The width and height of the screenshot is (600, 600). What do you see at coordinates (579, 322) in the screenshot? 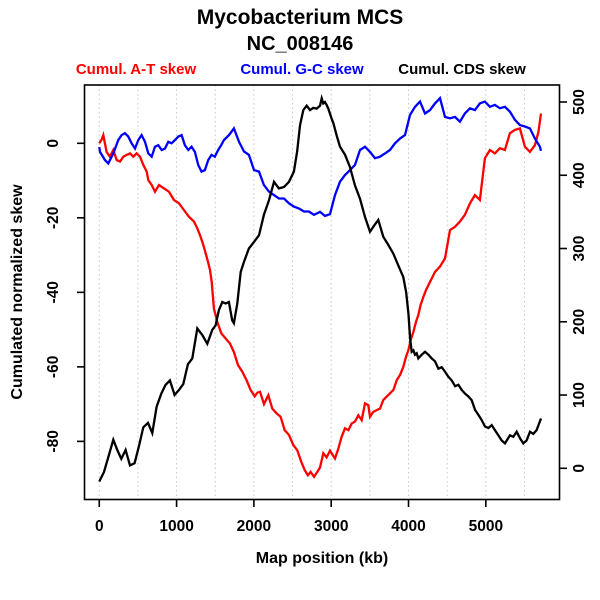
I see `y-right-tick-label: 200` at bounding box center [579, 322].